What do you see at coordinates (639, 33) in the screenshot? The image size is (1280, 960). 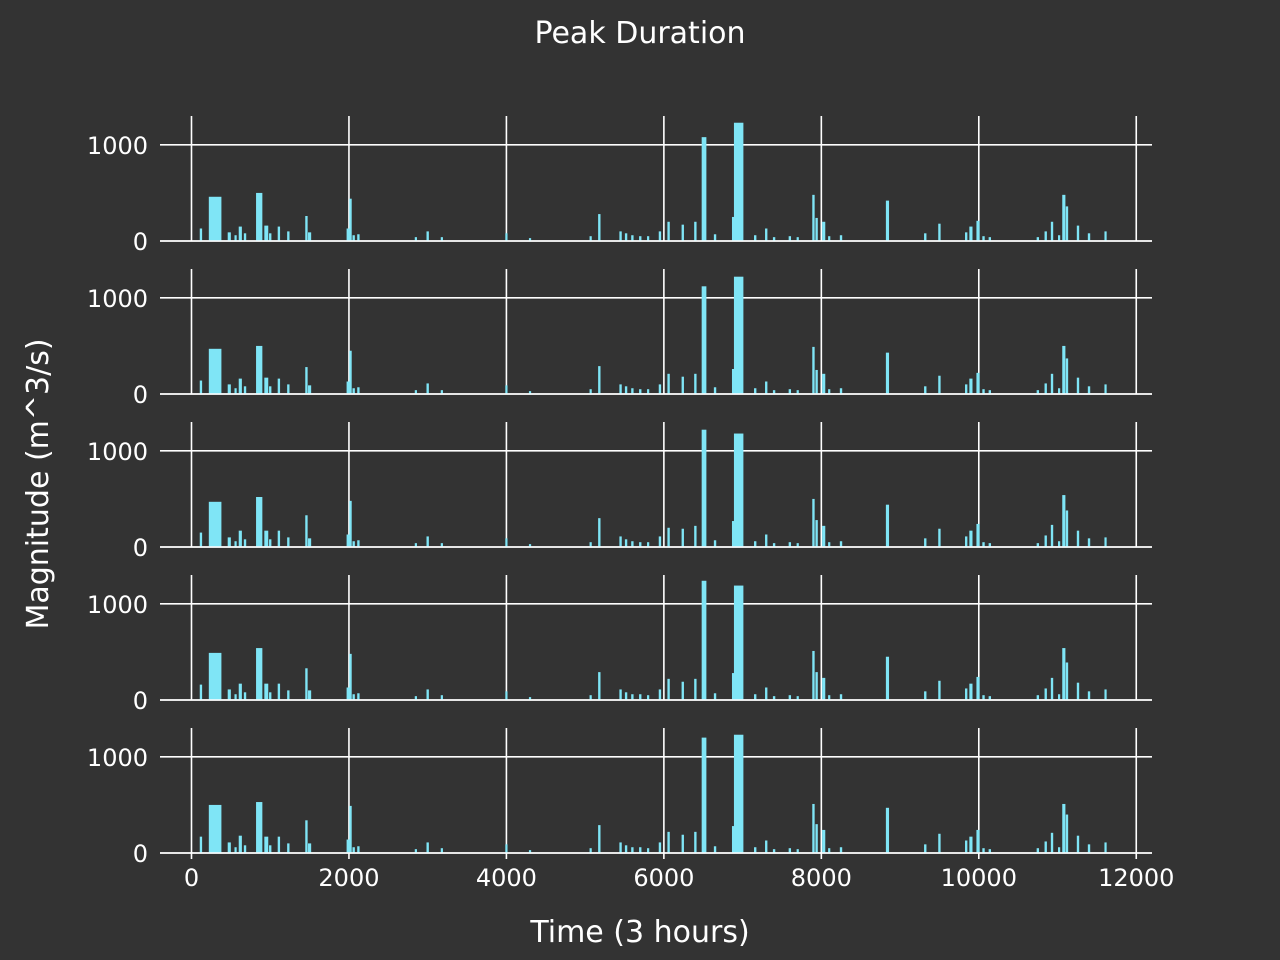 I see `chart-title: Peak Duration` at bounding box center [639, 33].